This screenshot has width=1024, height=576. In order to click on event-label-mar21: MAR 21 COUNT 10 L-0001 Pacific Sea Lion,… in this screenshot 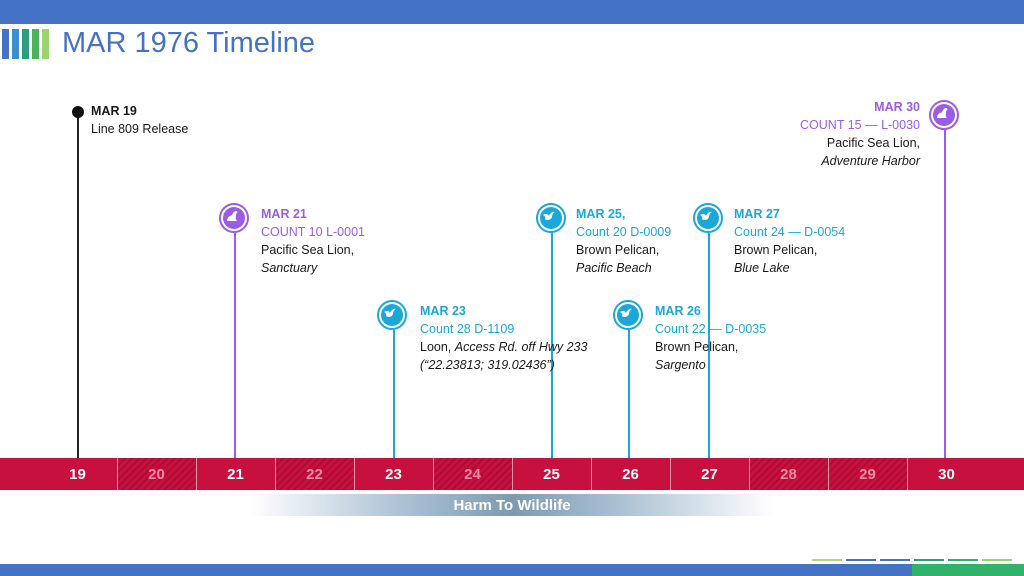, I will do `click(313, 241)`.